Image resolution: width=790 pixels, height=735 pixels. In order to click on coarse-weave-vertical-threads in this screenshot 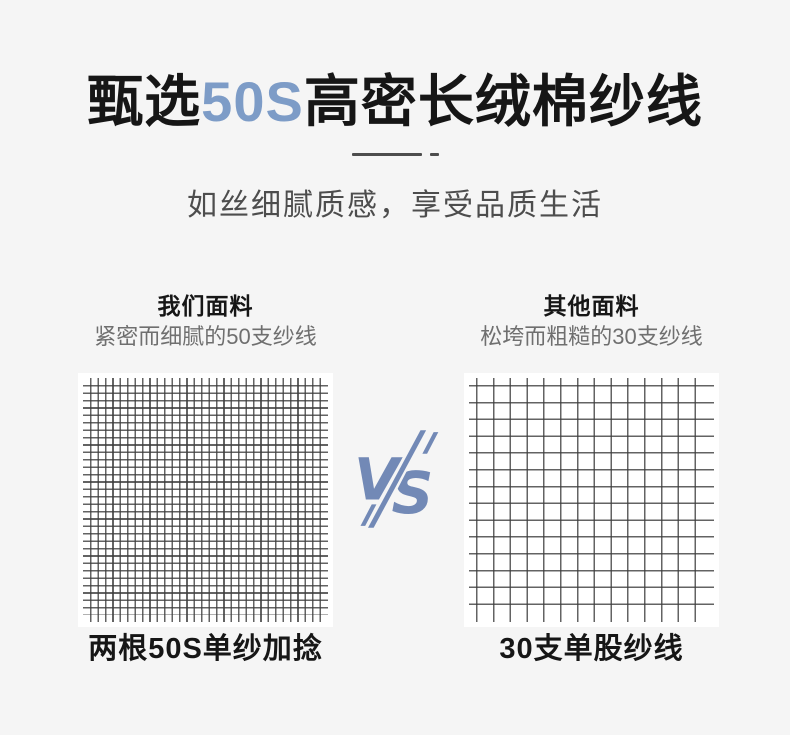, I will do `click(591, 500)`.